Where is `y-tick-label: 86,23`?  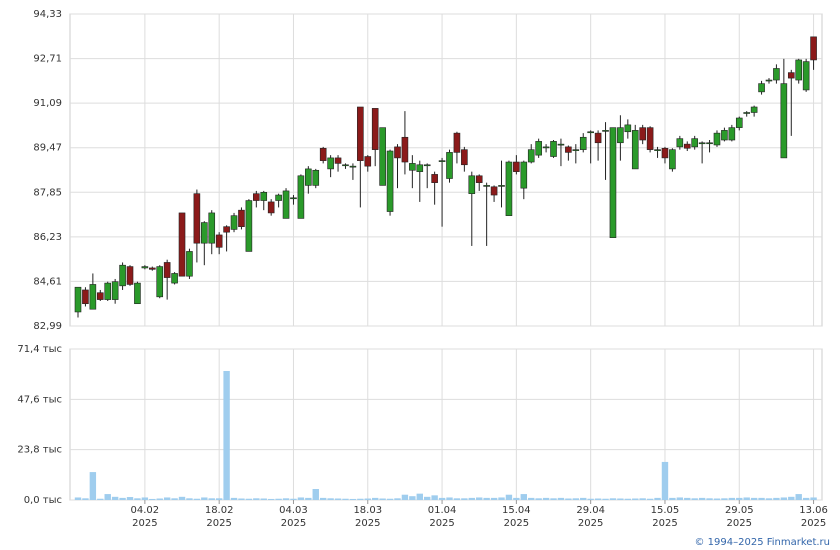 y-tick-label: 86,23 is located at coordinates (47, 237).